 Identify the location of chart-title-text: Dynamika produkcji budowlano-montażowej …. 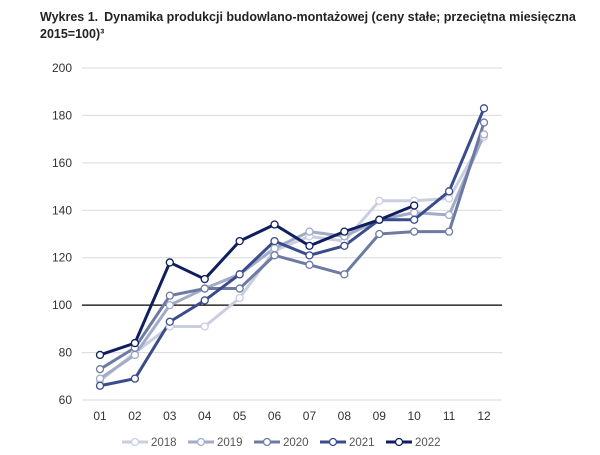
(308, 25).